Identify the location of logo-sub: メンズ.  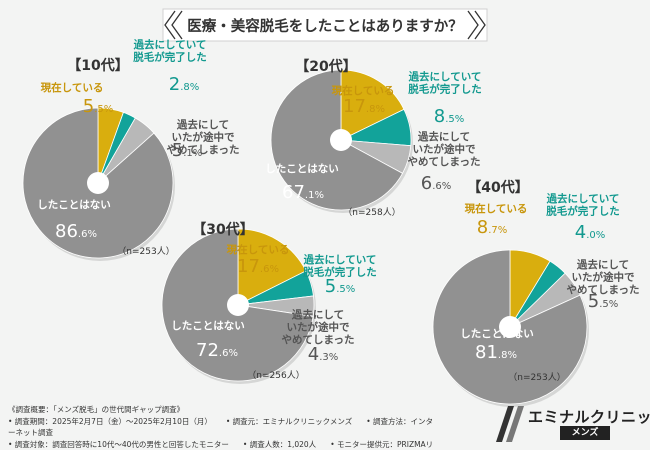
(585, 433).